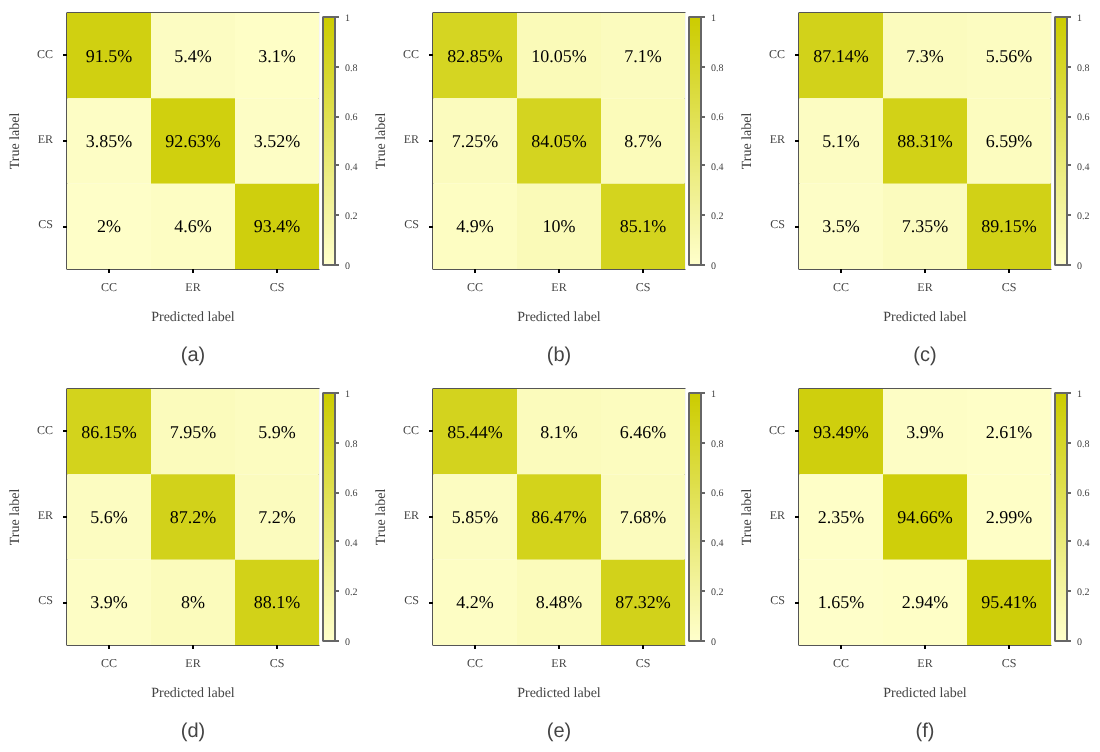 This screenshot has width=1100, height=752. Describe the element at coordinates (925, 55) in the screenshot. I see `data-label: 7.3%` at that location.